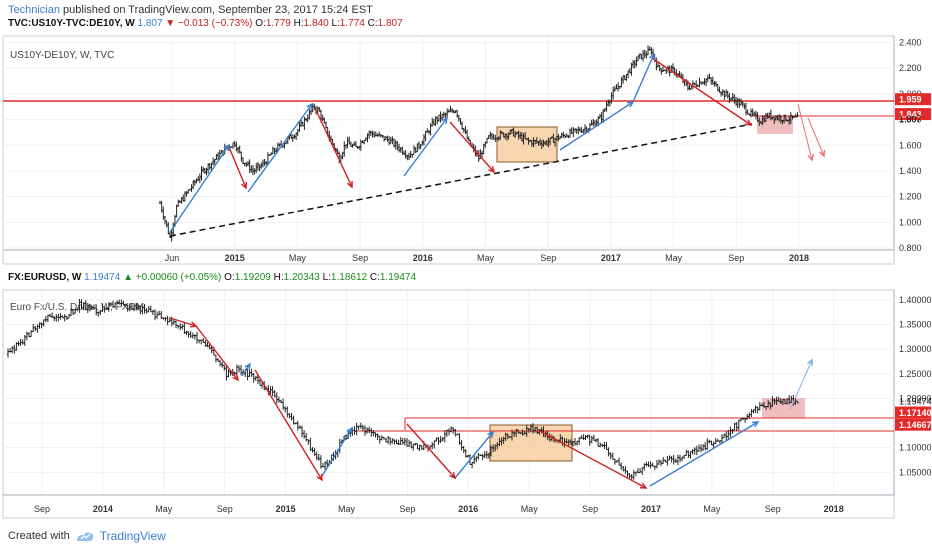  I want to click on last-price-label: 1.807, so click(910, 119).